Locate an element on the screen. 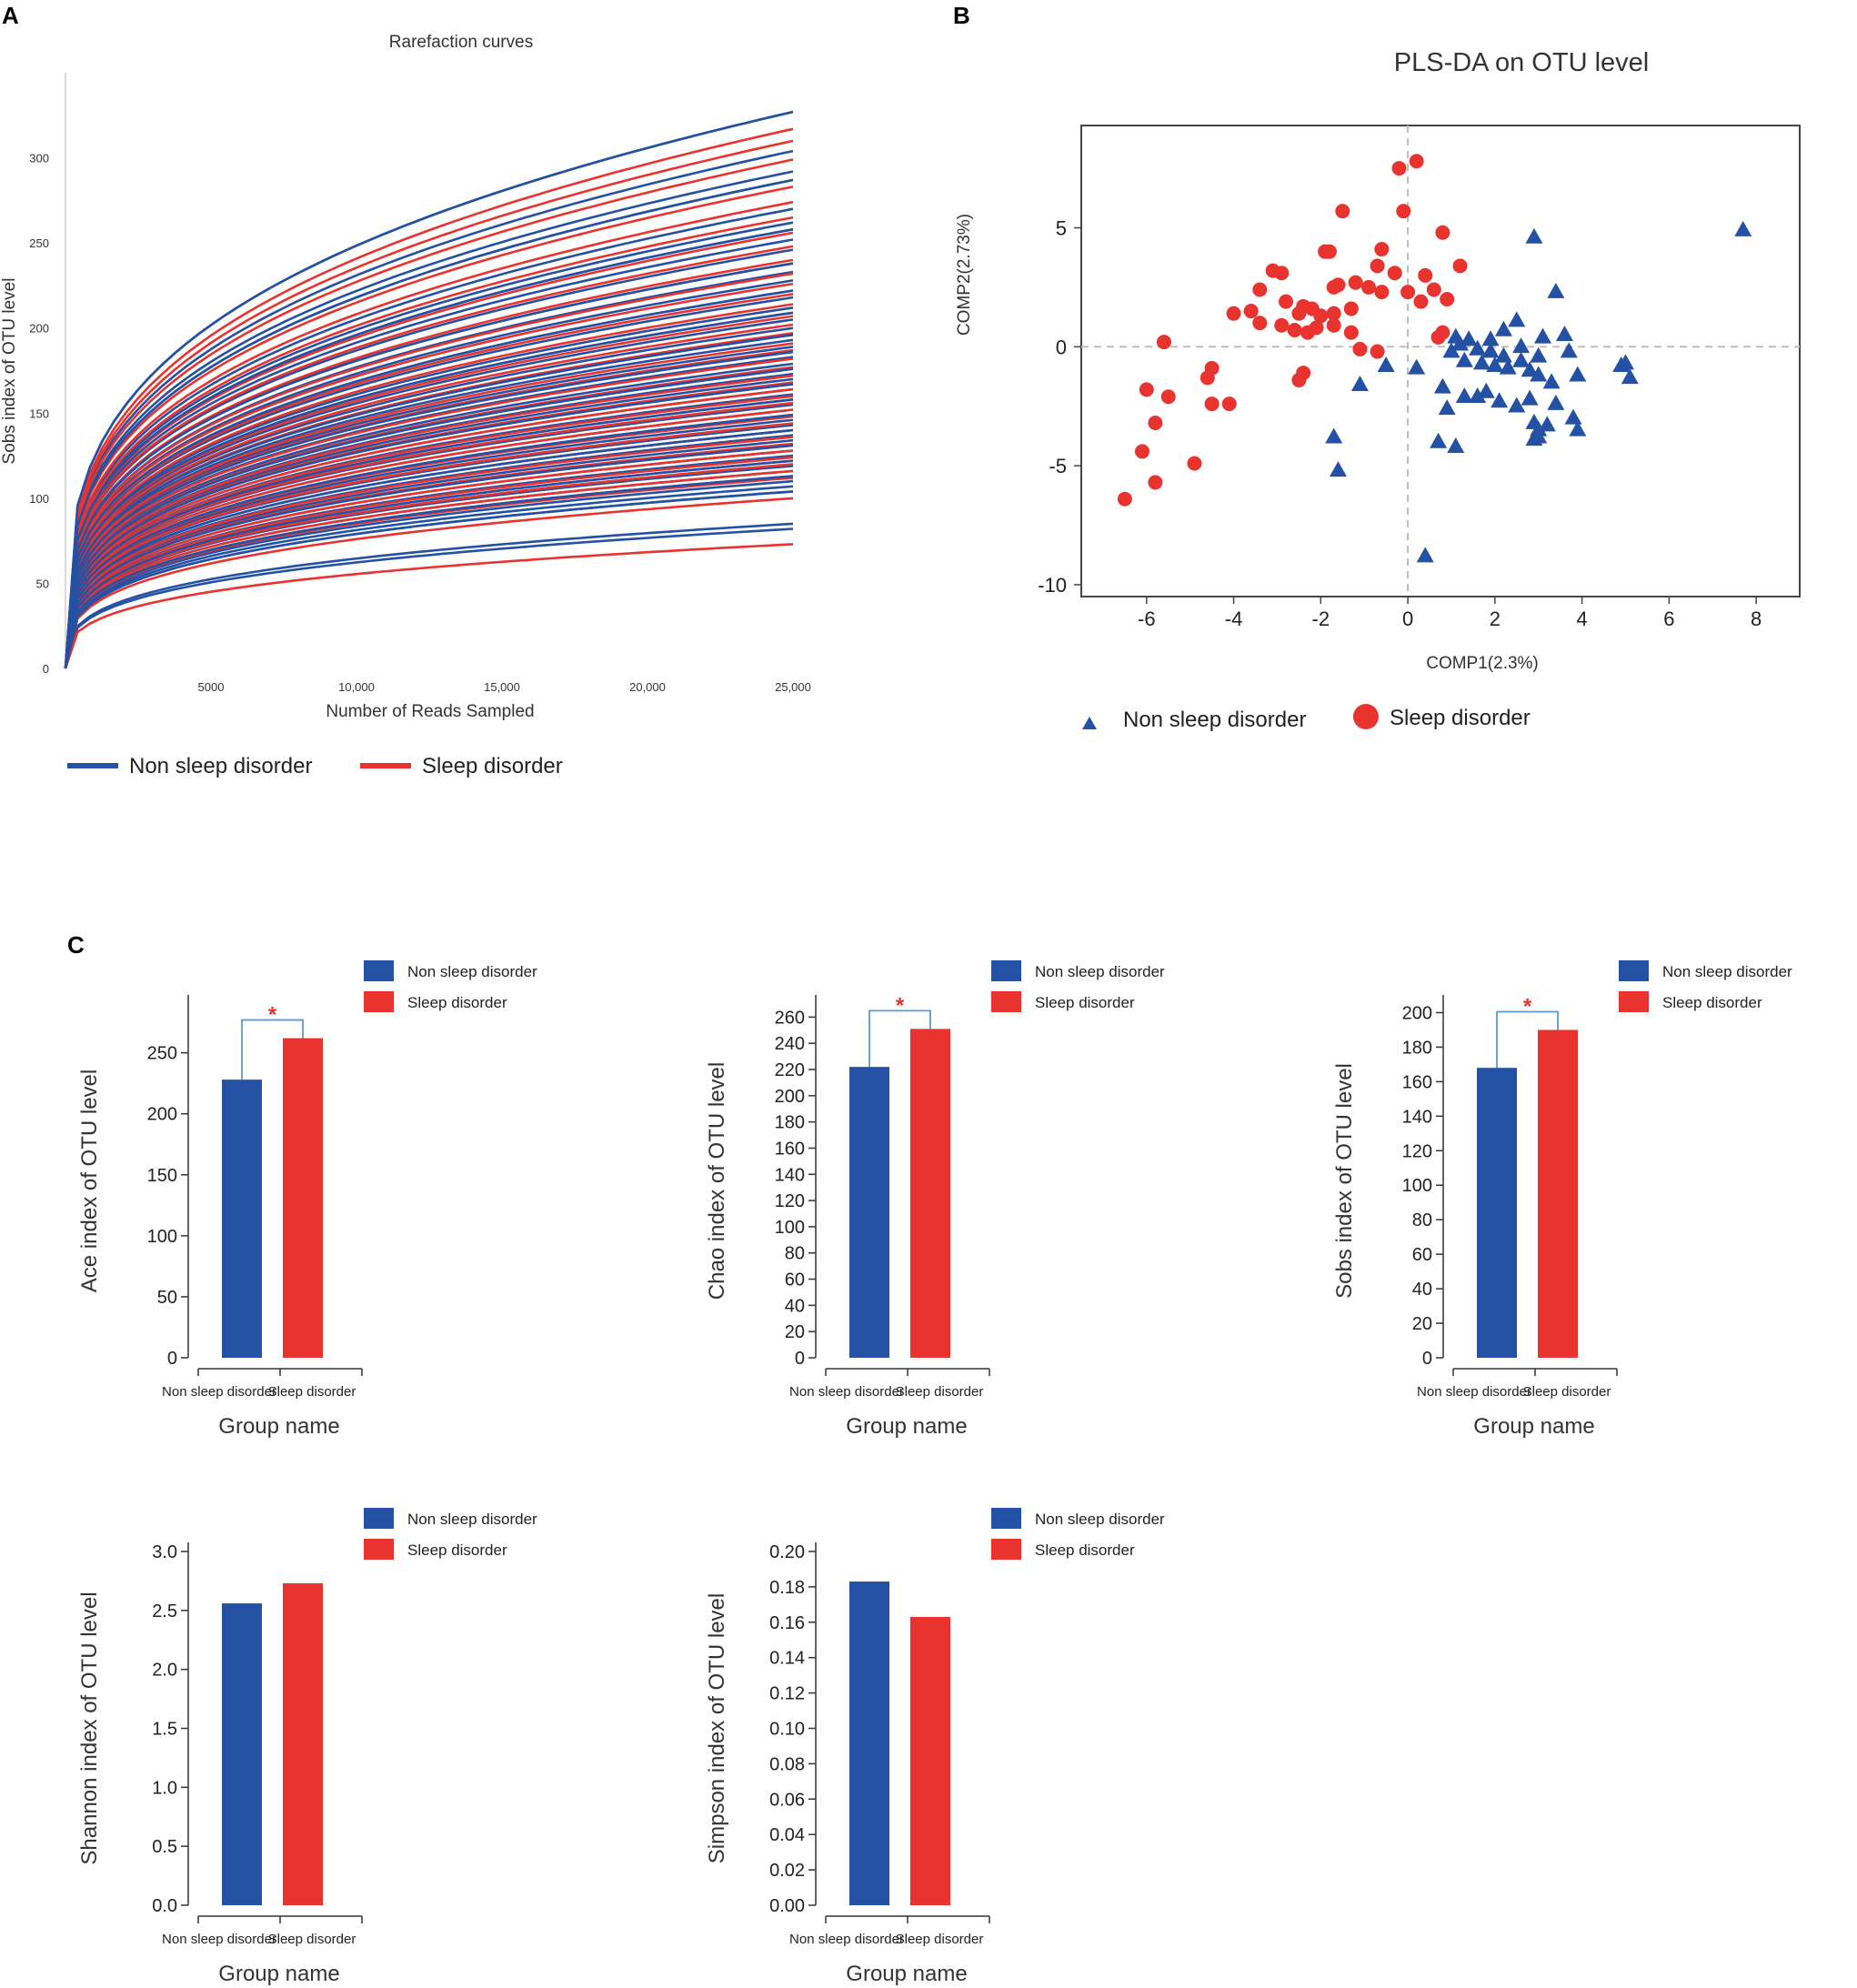  plsda-x-label: COMP1(2.3%) is located at coordinates (1483, 663).